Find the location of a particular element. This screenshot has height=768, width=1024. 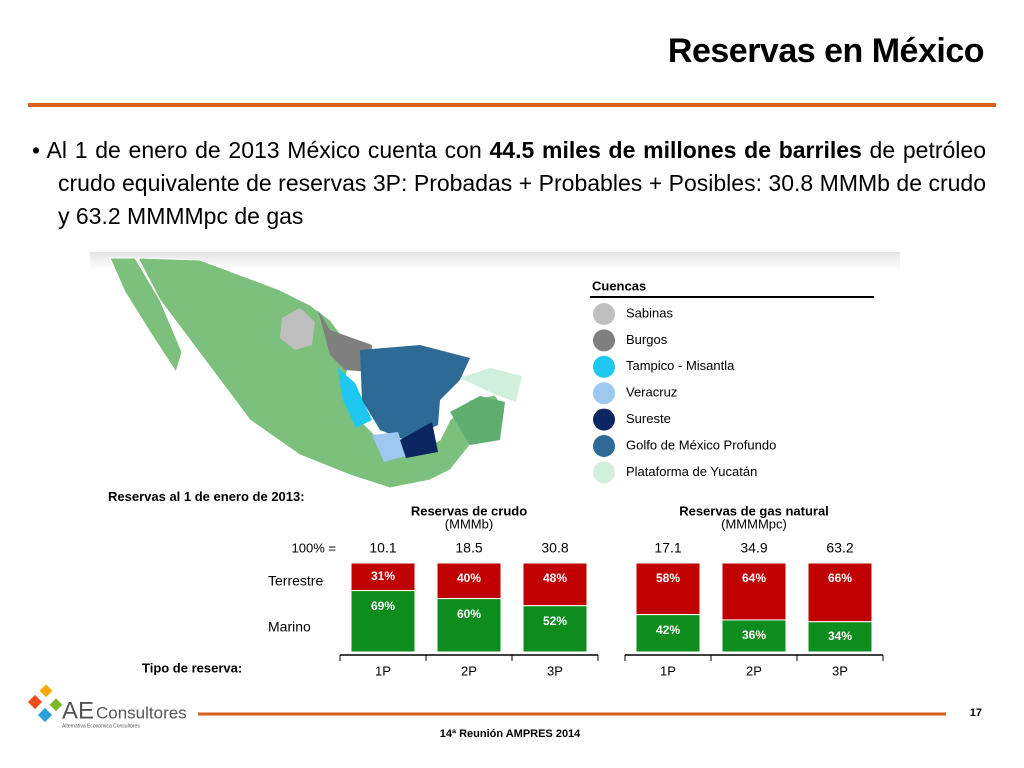

value-label: 60% is located at coordinates (469, 614).